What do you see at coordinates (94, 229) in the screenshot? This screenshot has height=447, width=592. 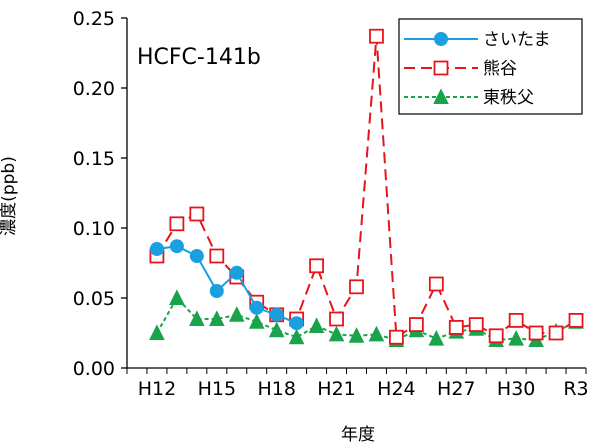 I see `y-tick-label: 0.10` at bounding box center [94, 229].